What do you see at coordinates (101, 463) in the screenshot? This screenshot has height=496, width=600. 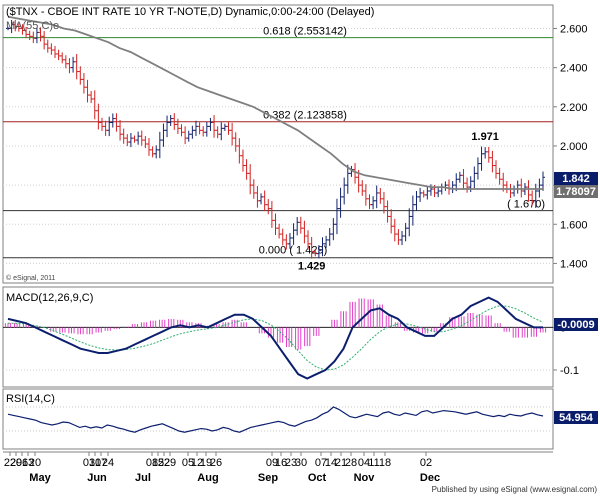 I see `x-tick-label: 17` at bounding box center [101, 463].